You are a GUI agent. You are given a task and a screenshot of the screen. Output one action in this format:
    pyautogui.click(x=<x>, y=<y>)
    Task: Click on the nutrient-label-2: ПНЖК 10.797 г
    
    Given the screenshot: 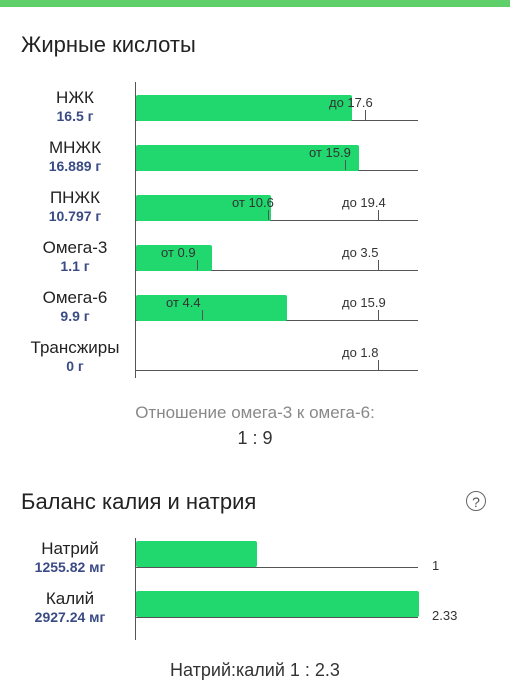 What is the action you would take?
    pyautogui.click(x=75, y=206)
    